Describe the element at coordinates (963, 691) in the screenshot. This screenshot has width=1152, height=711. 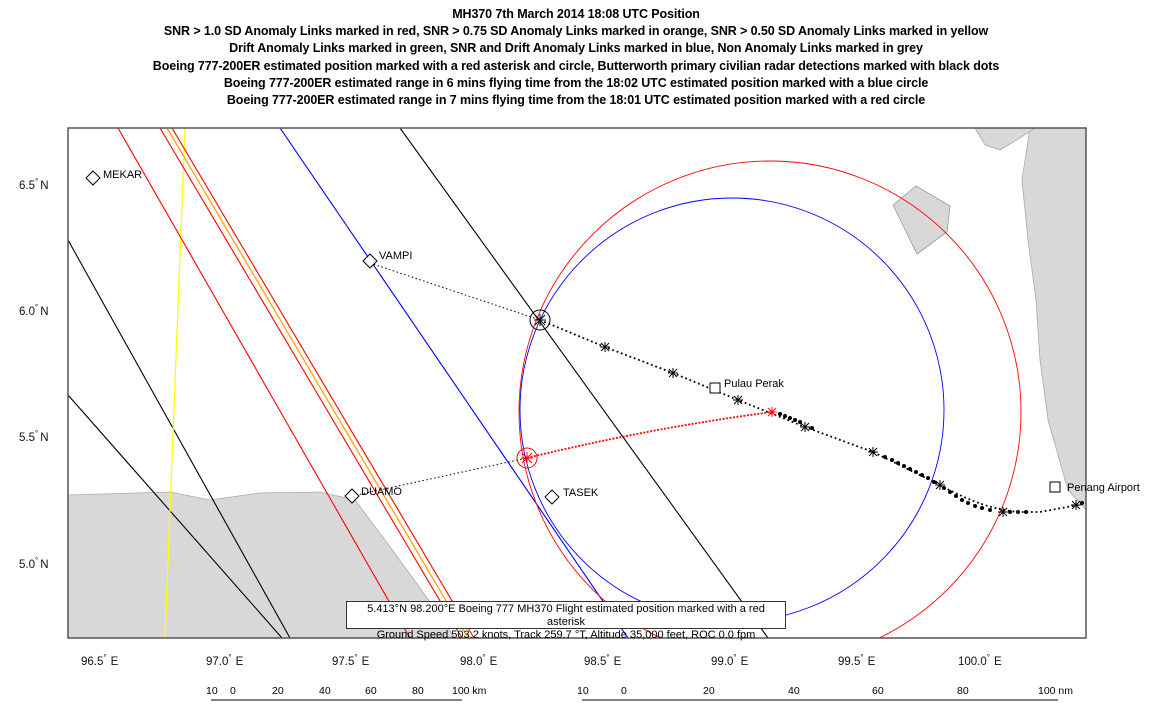
I see `scale-nm-label: 80` at that location.